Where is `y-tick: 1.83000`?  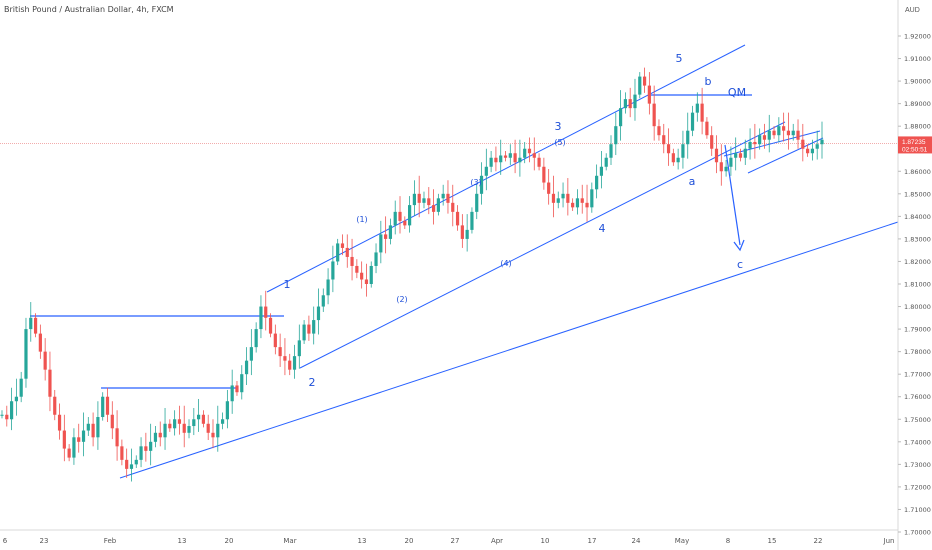
y-tick: 1.83000 is located at coordinates (914, 239).